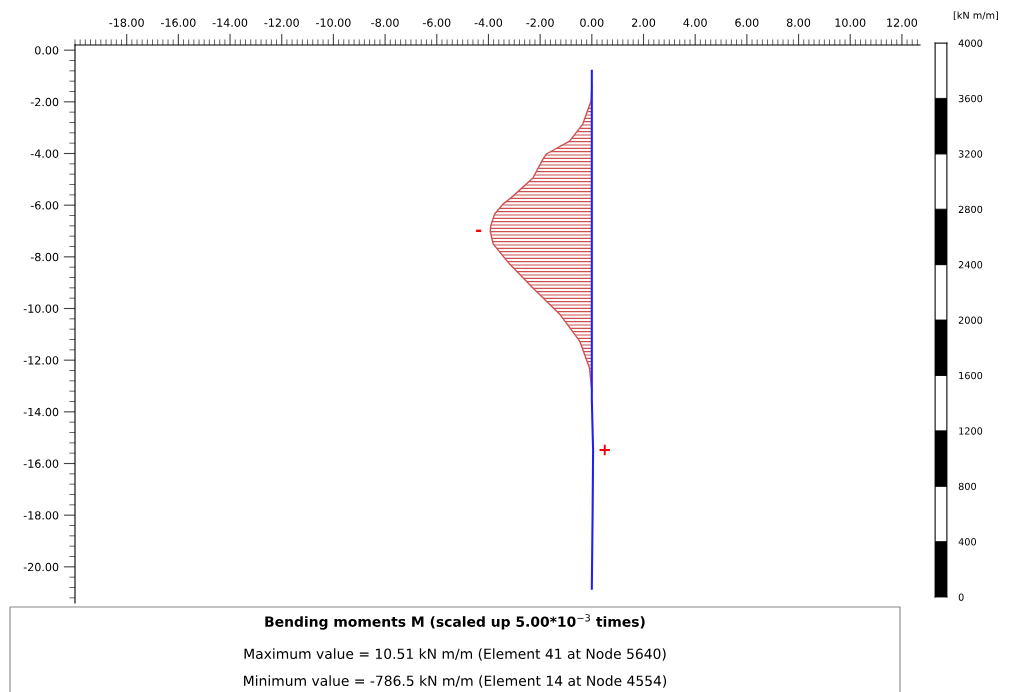  I want to click on y-tick-label: 2000, so click(970, 320).